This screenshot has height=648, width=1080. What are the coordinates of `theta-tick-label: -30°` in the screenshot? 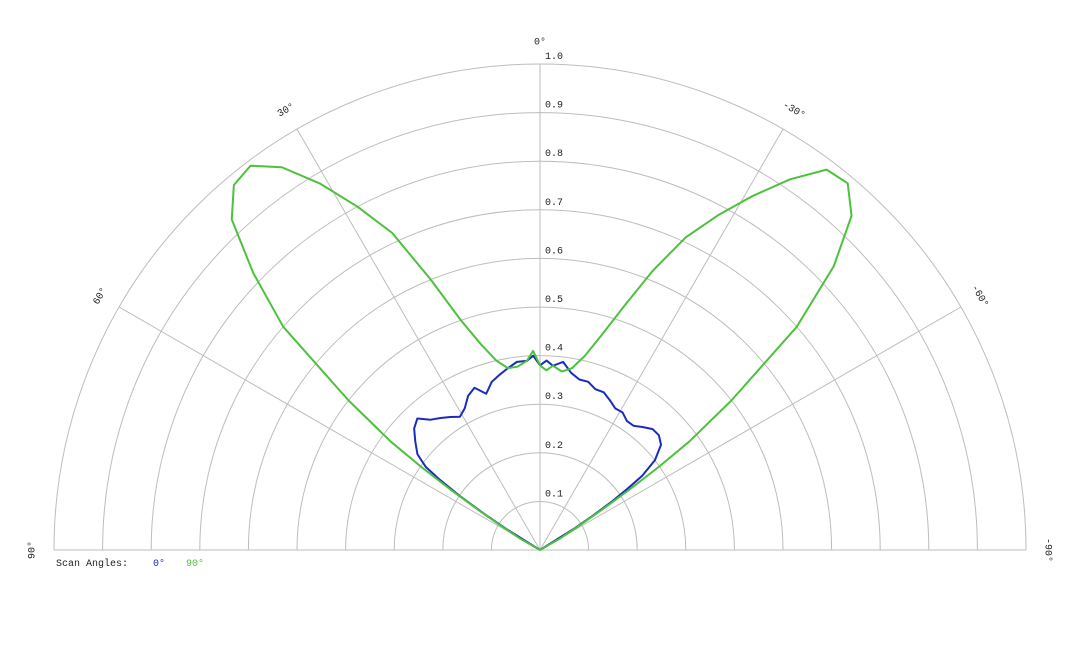 It's located at (793, 110).